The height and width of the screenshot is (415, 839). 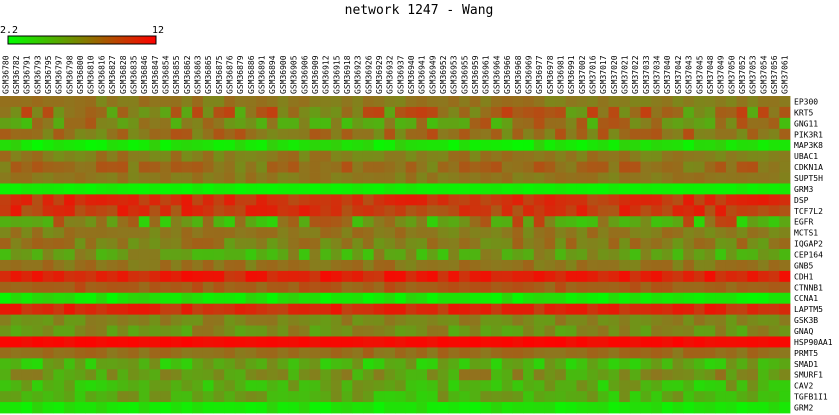 What do you see at coordinates (550, 74) in the screenshot?
I see `column-label: GSM36978` at bounding box center [550, 74].